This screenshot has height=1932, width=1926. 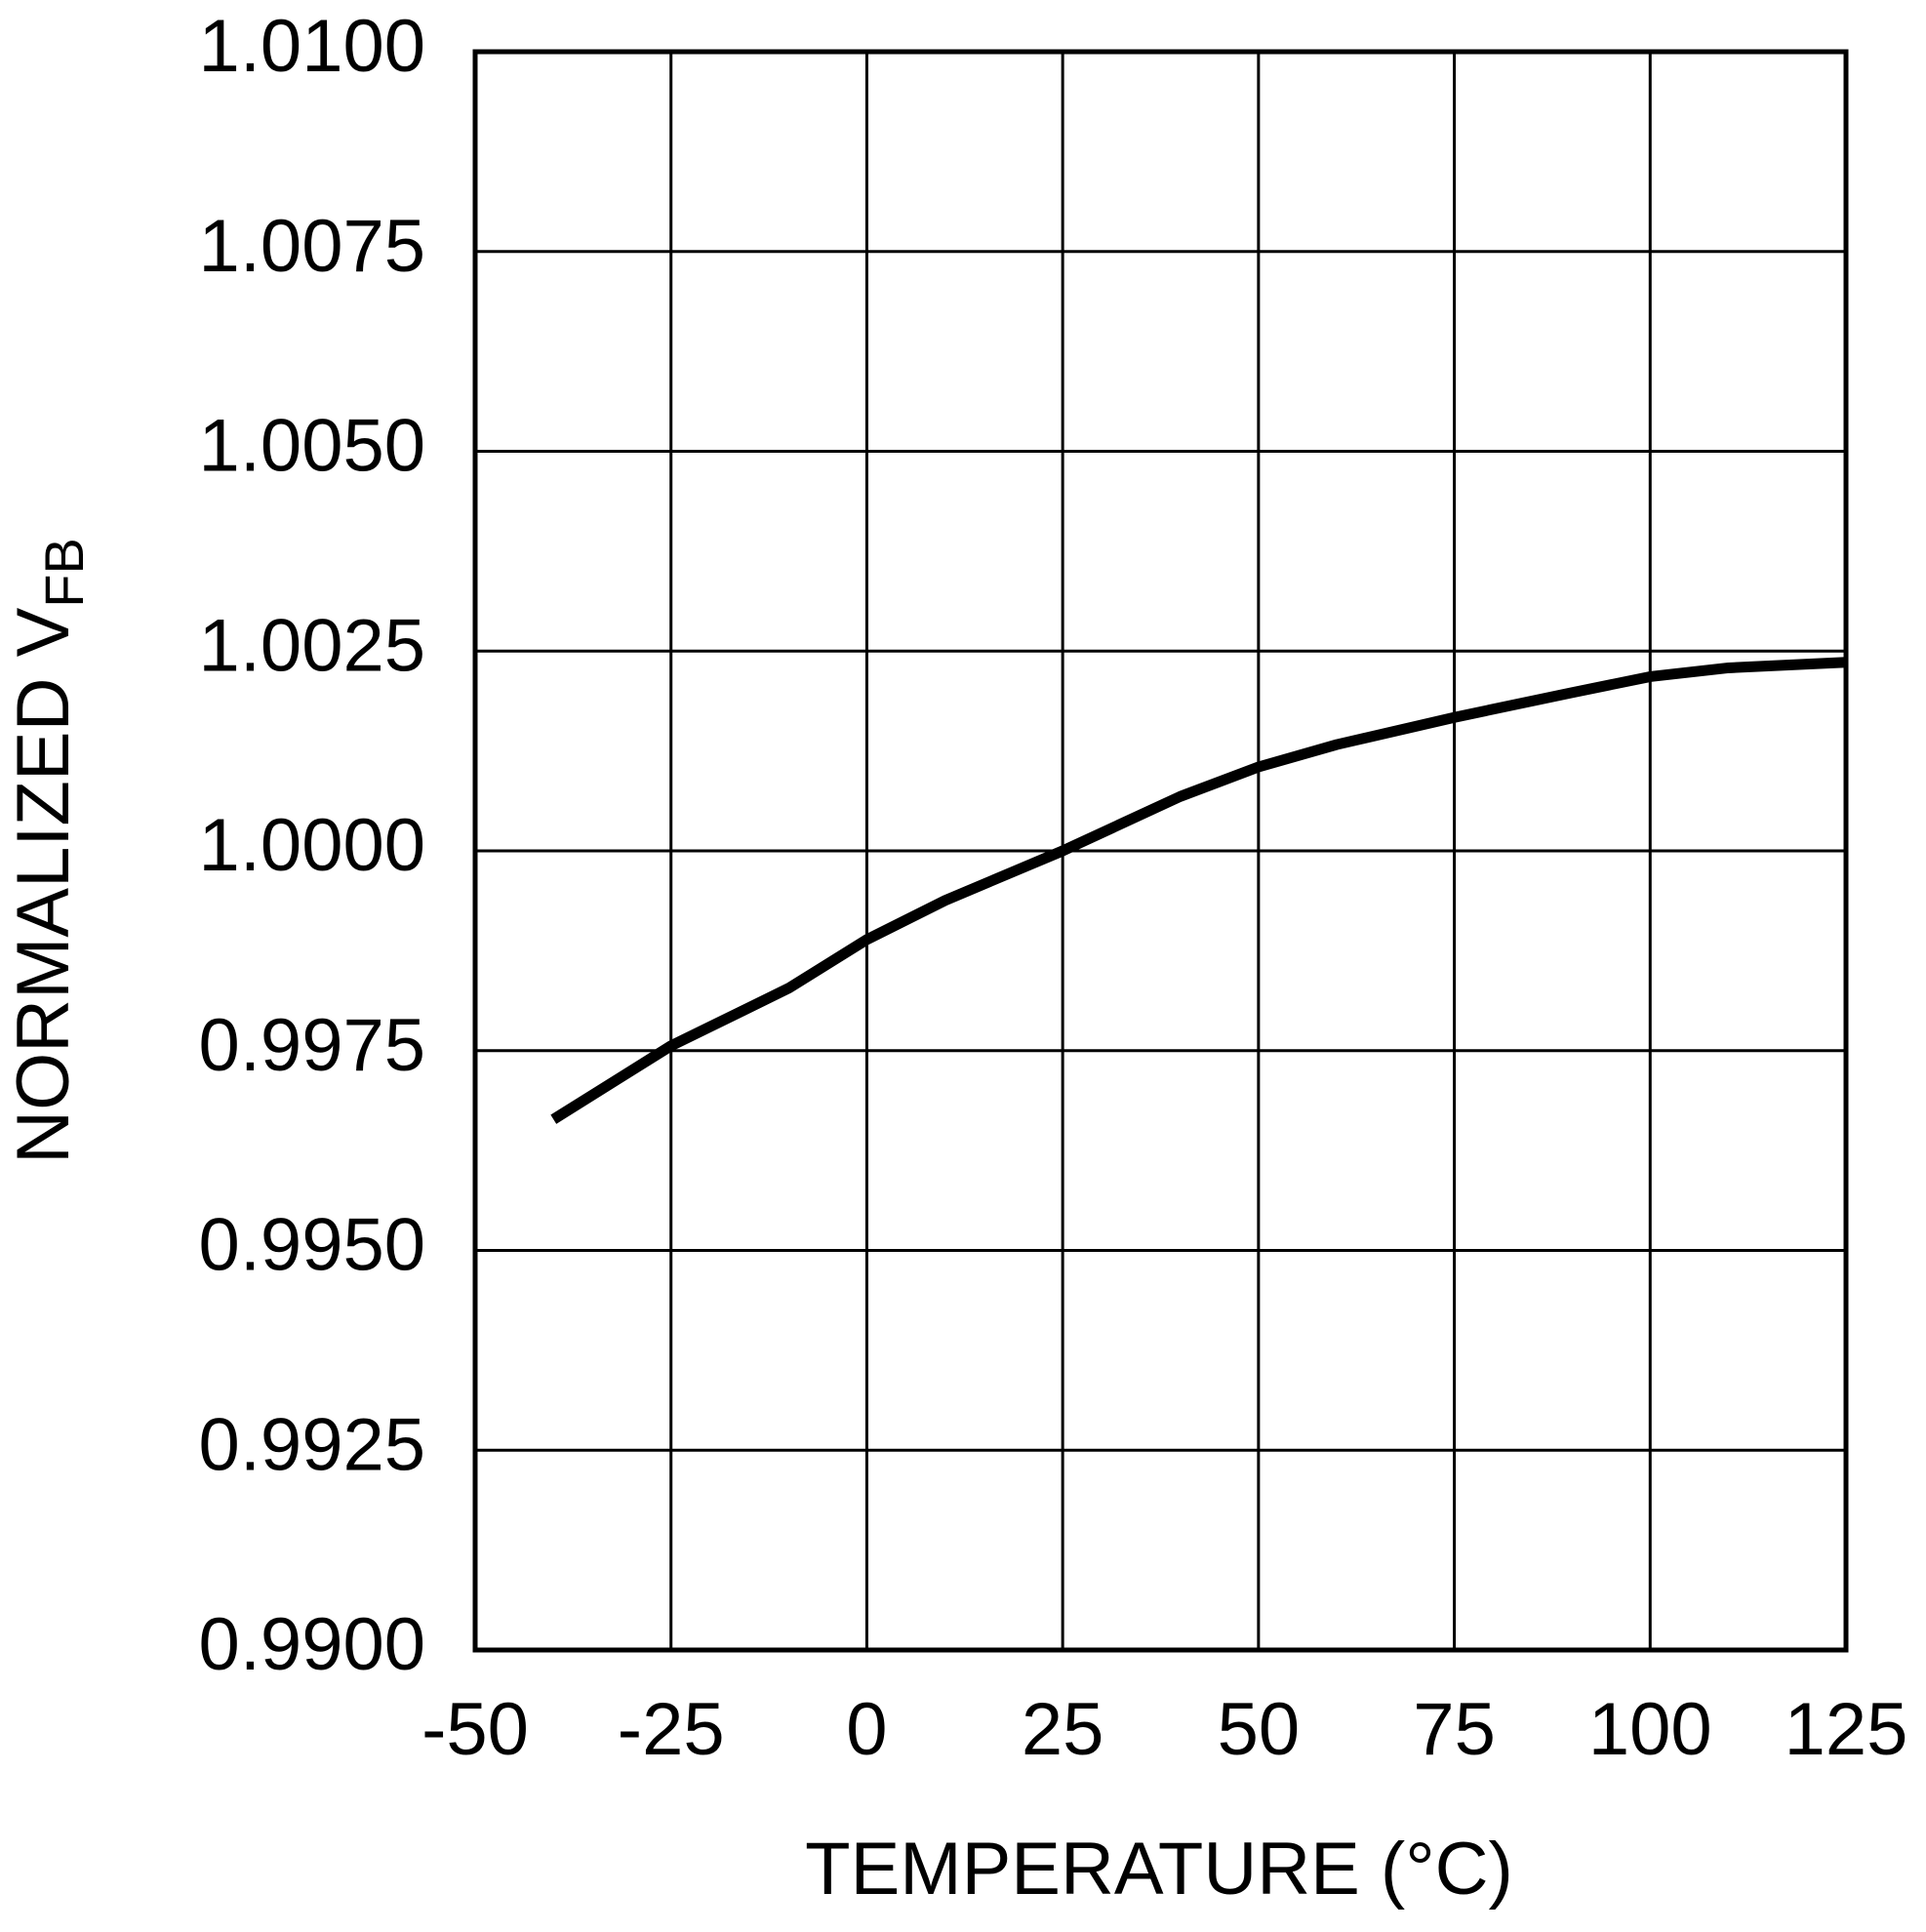 I want to click on y-axis-title: NORMALIZED VFB, so click(x=48, y=851).